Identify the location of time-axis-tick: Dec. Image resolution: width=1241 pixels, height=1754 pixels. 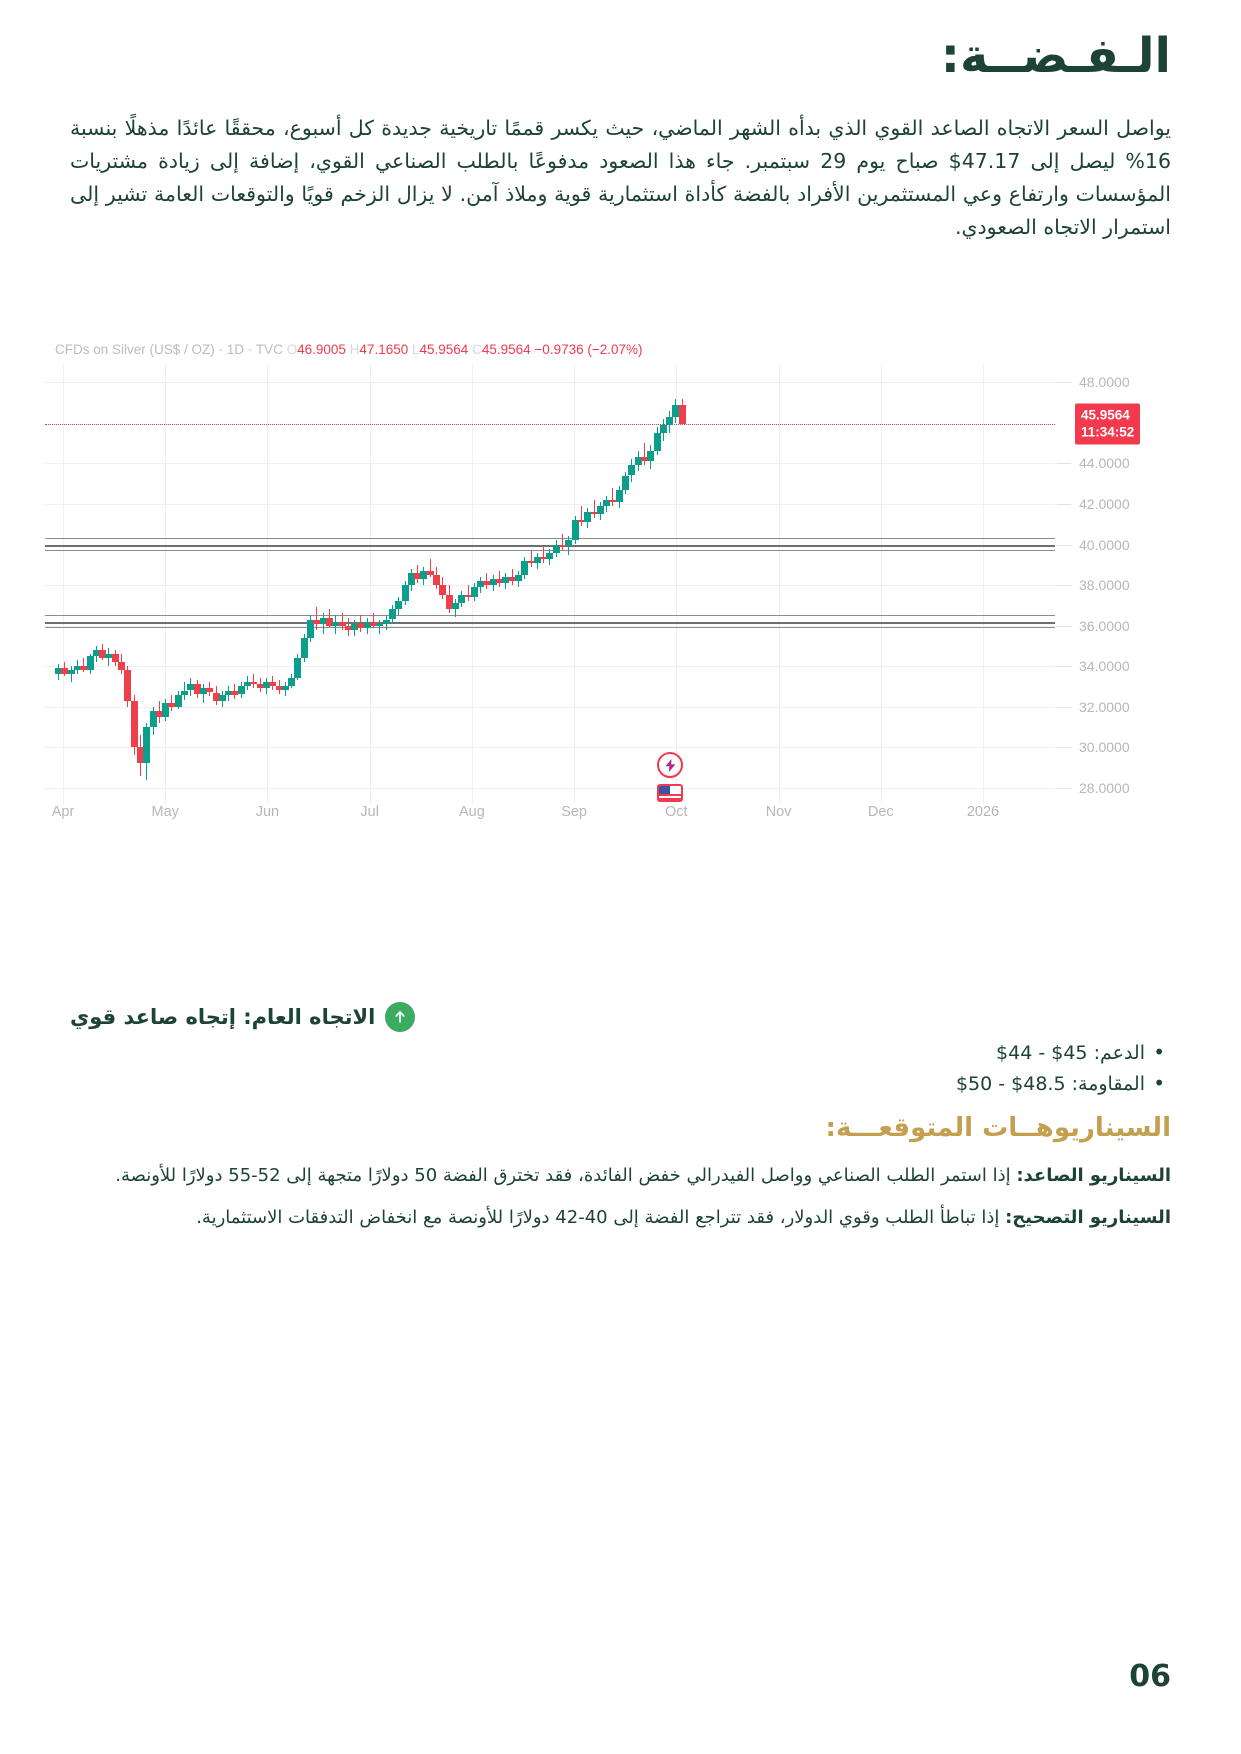
(880, 812).